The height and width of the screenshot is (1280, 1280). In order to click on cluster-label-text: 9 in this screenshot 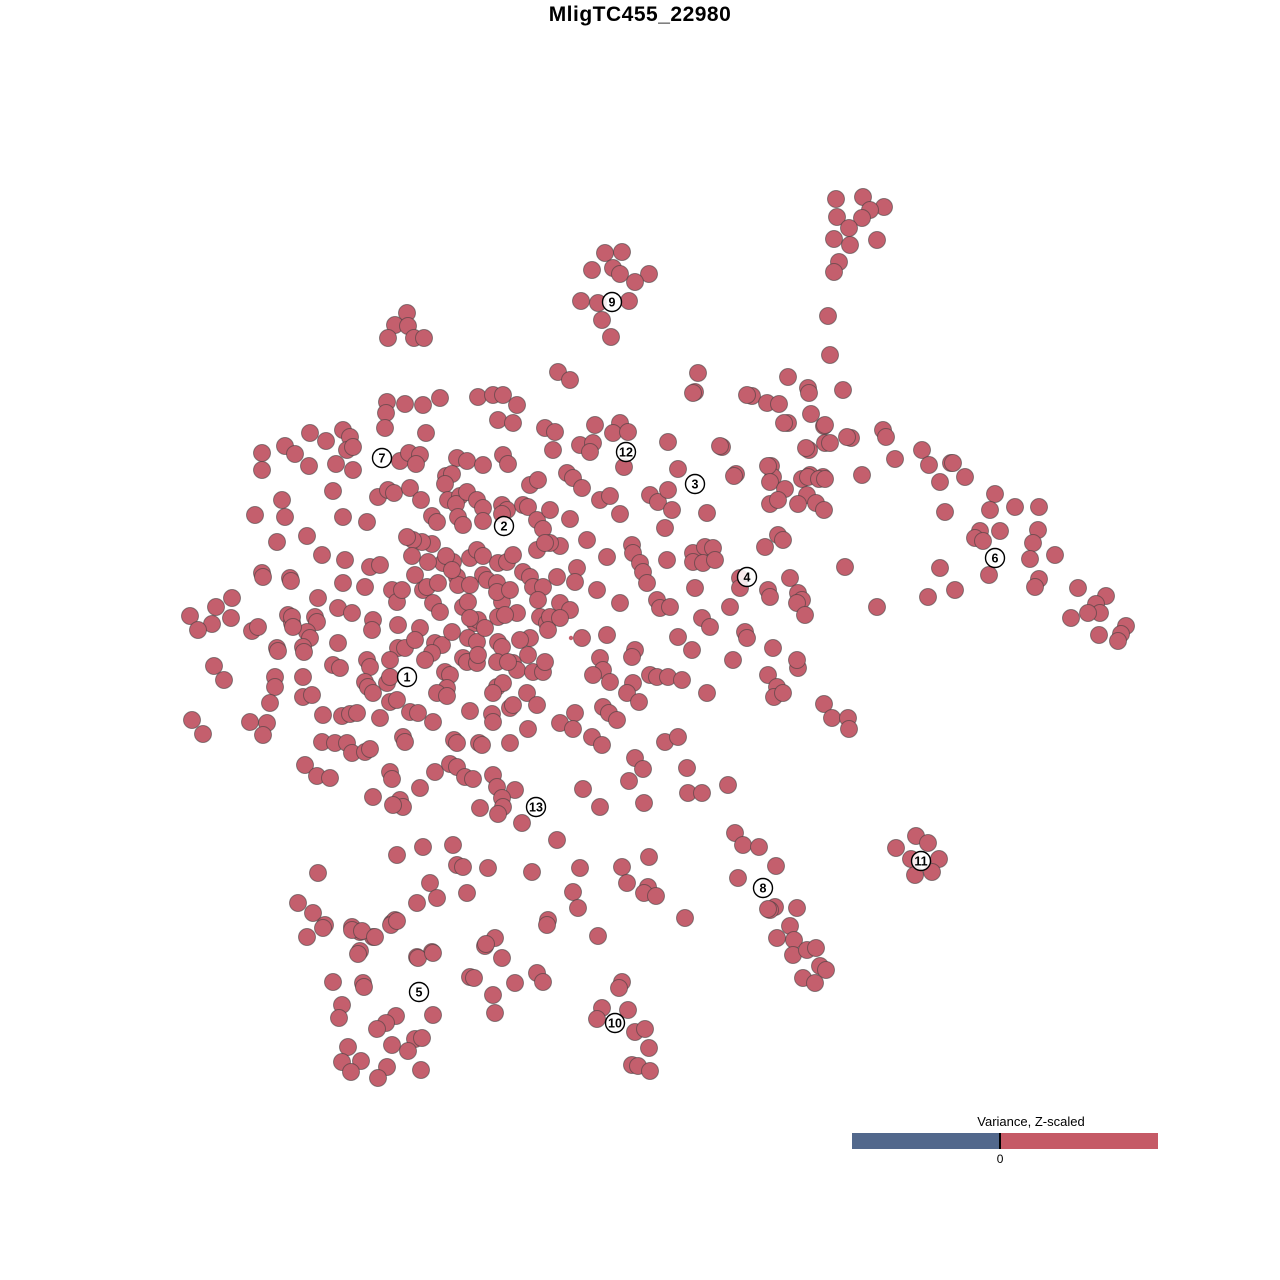, I will do `click(612, 303)`.